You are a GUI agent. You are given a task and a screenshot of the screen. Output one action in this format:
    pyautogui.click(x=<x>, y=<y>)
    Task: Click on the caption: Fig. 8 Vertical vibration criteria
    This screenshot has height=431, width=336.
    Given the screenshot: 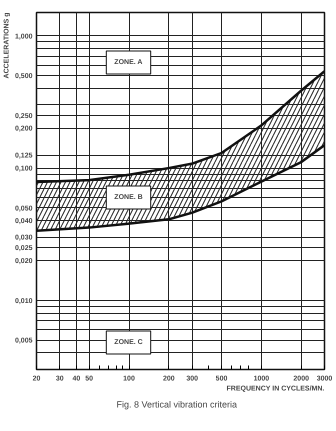 What is the action you would take?
    pyautogui.click(x=177, y=405)
    